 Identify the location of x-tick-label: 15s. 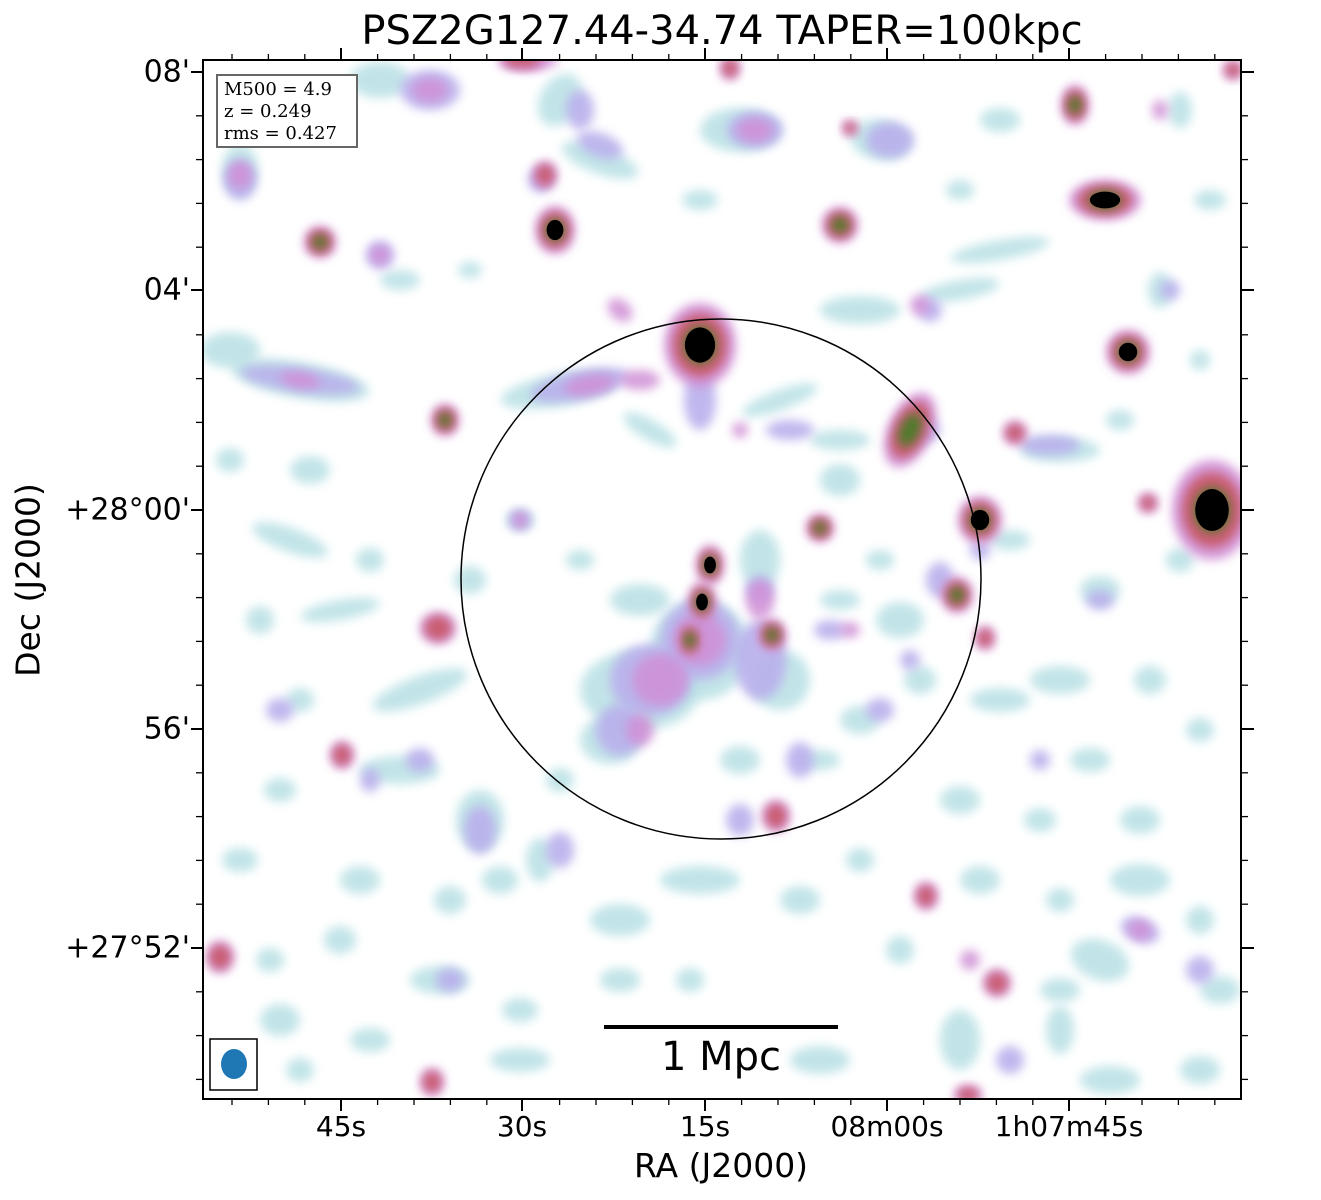
(705, 1126).